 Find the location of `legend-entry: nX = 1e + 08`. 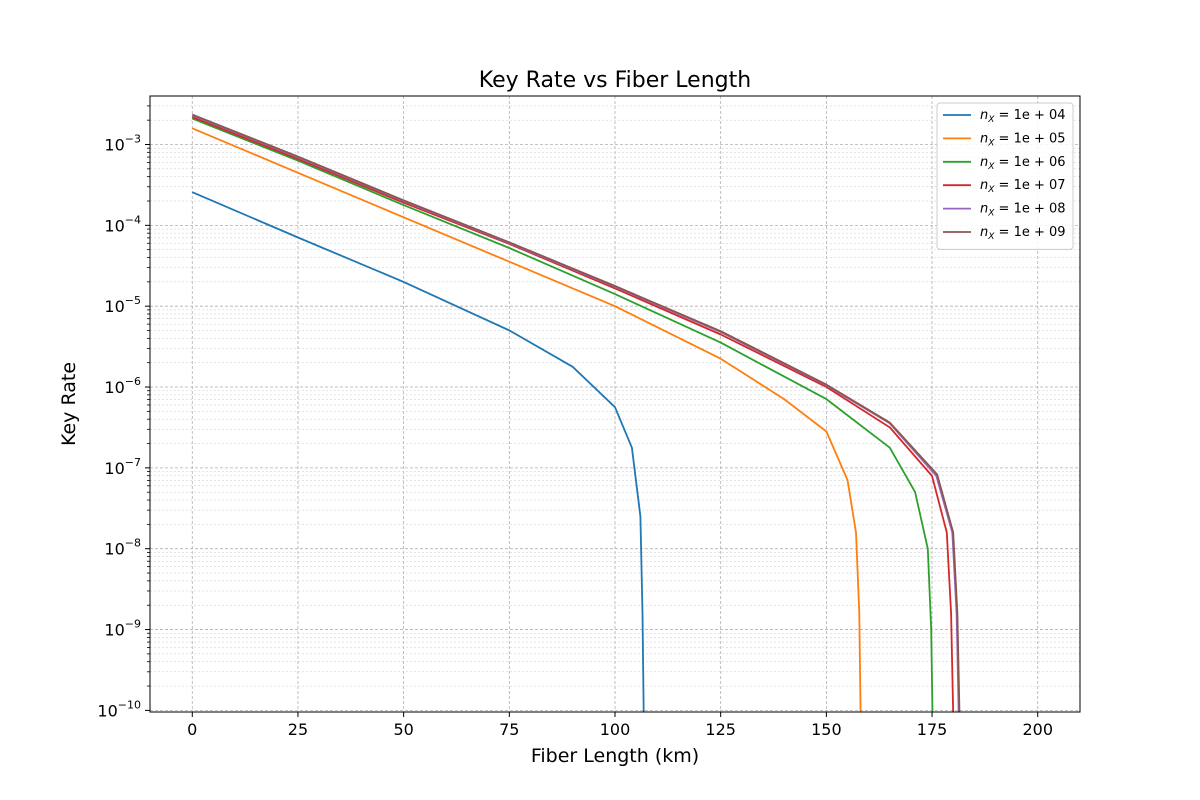

legend-entry: nX = 1e + 08 is located at coordinates (1023, 210).